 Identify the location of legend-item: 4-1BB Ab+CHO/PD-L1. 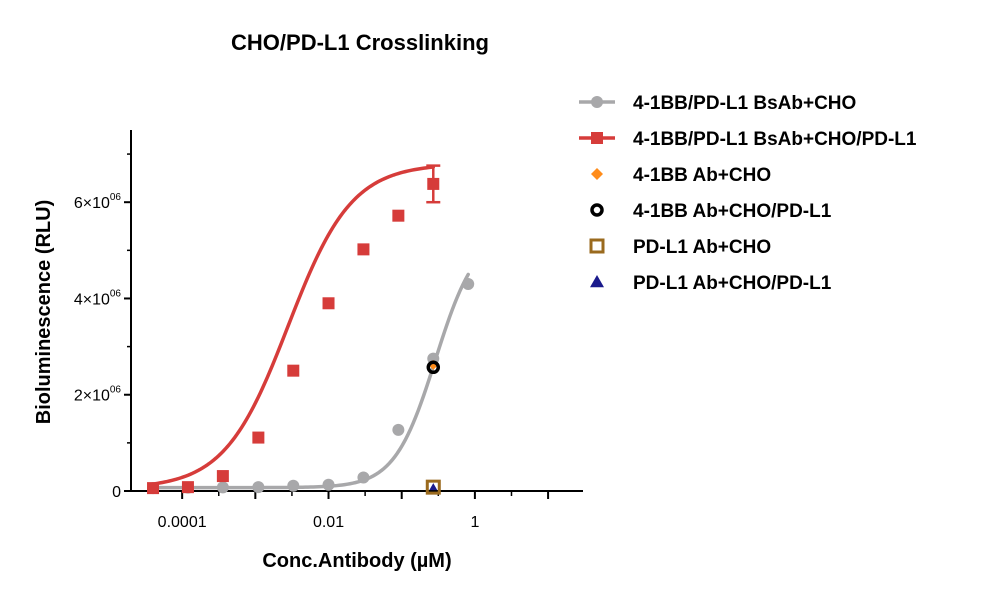
(711, 211).